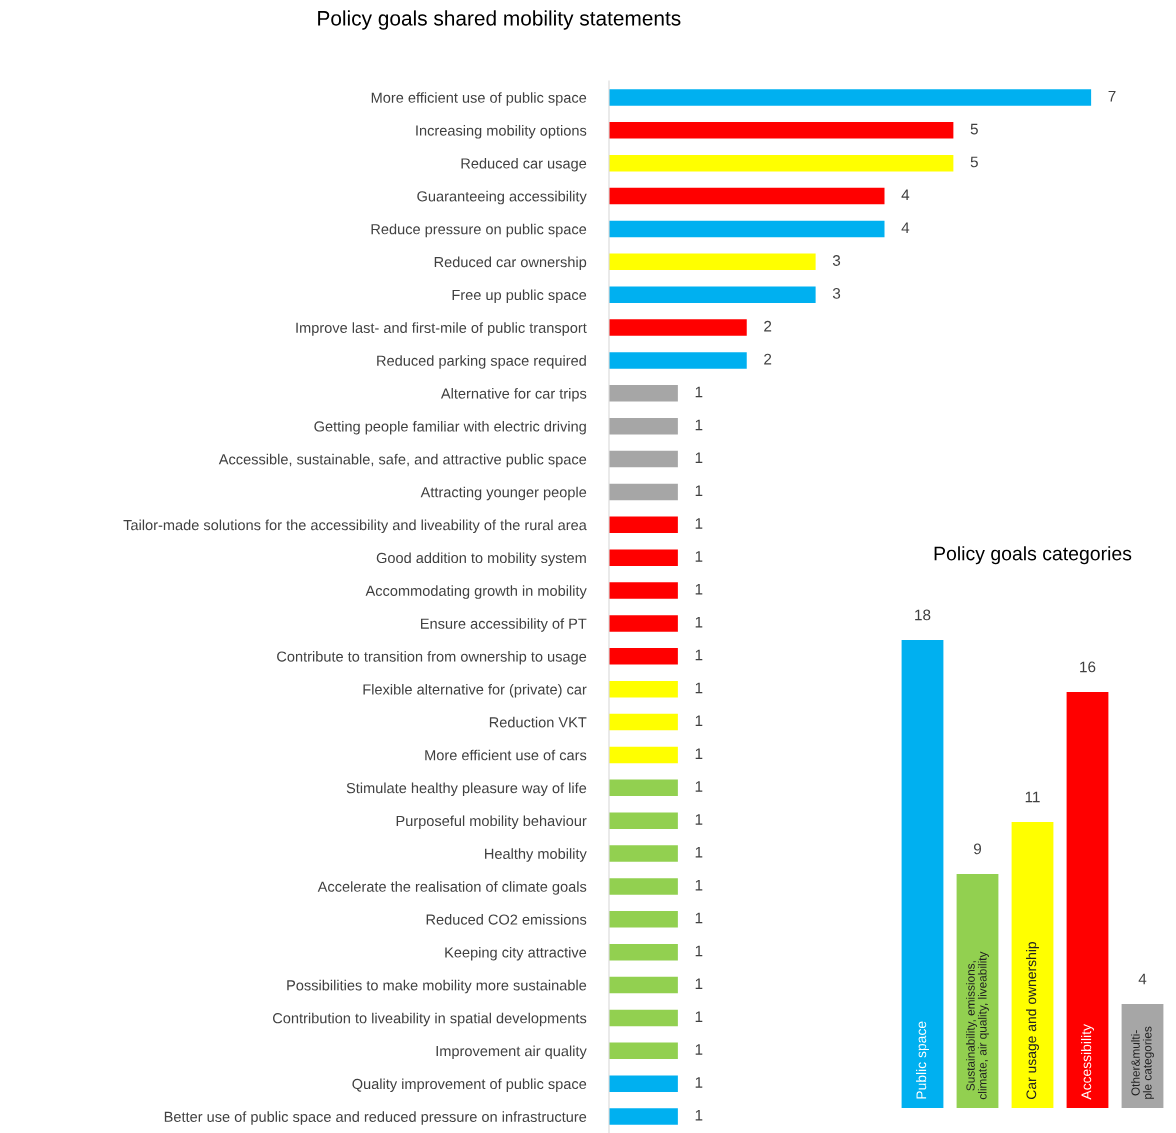 Image resolution: width=1176 pixels, height=1133 pixels. Describe the element at coordinates (430, 1019) in the screenshot. I see `y-tick-label: Contribution to liveability in spatial developments` at that location.